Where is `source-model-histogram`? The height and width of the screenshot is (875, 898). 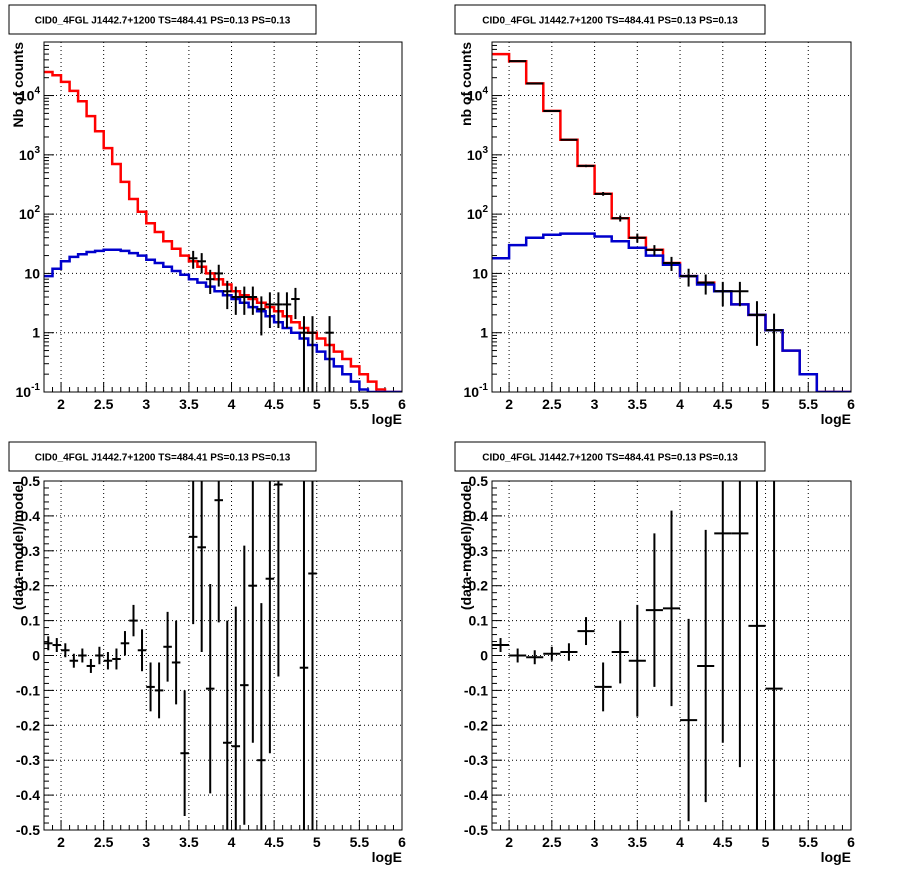
source-model-histogram is located at coordinates (223, 320).